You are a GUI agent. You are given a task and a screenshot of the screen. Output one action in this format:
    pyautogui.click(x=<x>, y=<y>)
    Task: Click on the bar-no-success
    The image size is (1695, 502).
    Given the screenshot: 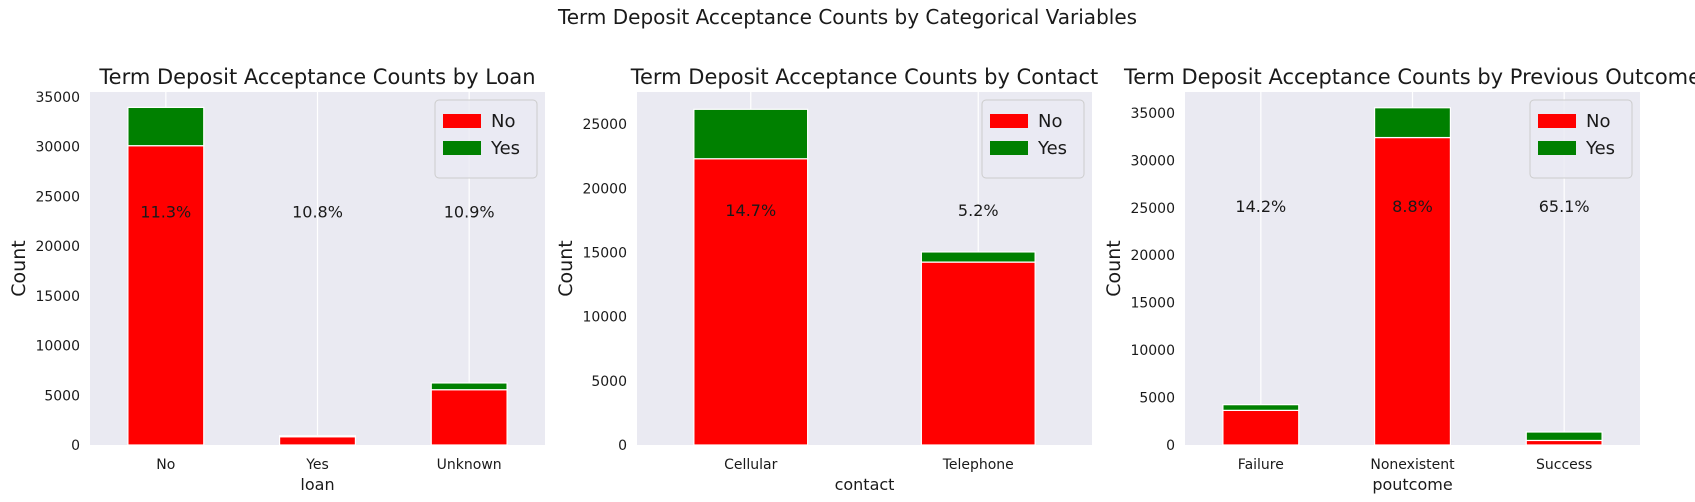 What is the action you would take?
    pyautogui.click(x=1564, y=442)
    